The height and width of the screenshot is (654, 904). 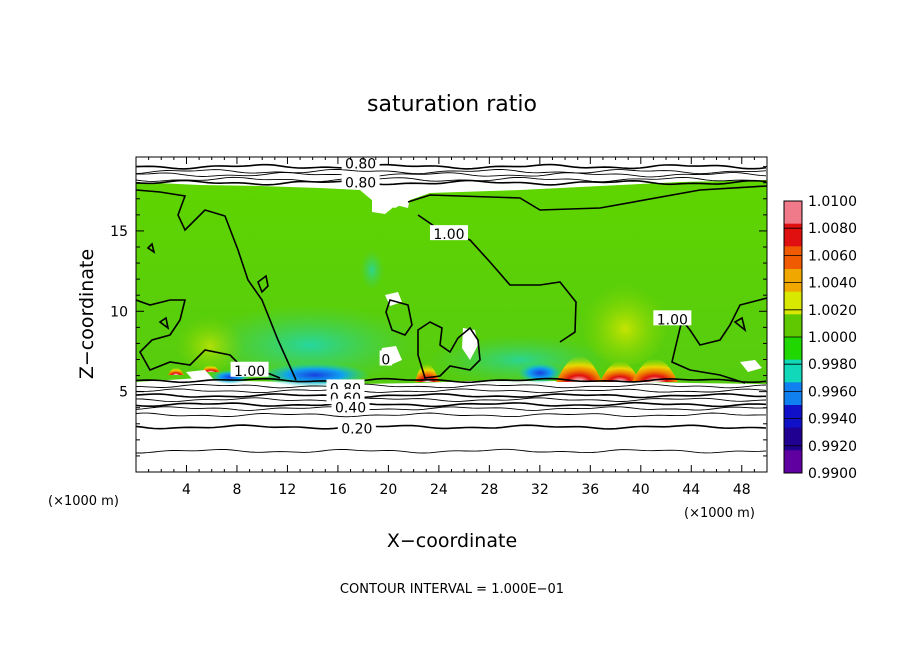 What do you see at coordinates (372, 270) in the screenshot?
I see `cyan-region` at bounding box center [372, 270].